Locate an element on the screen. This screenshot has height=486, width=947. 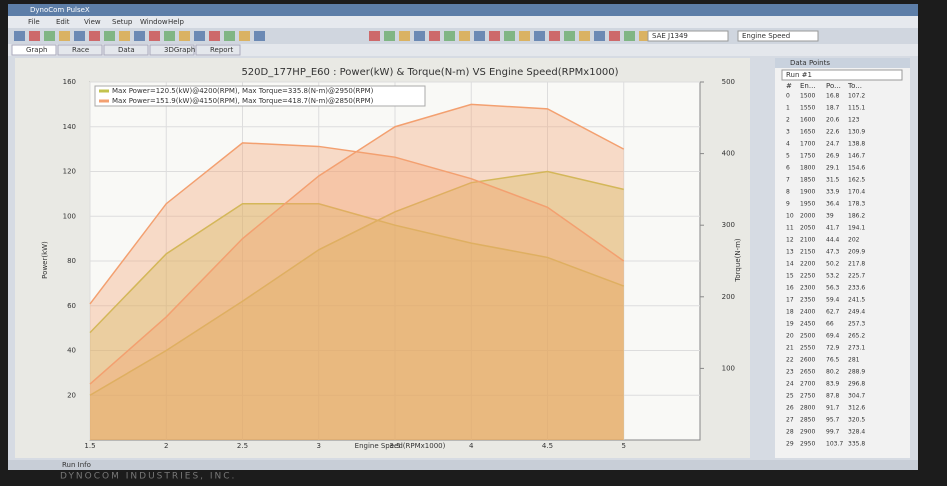
menu-item: Edit is located at coordinates (63, 22).